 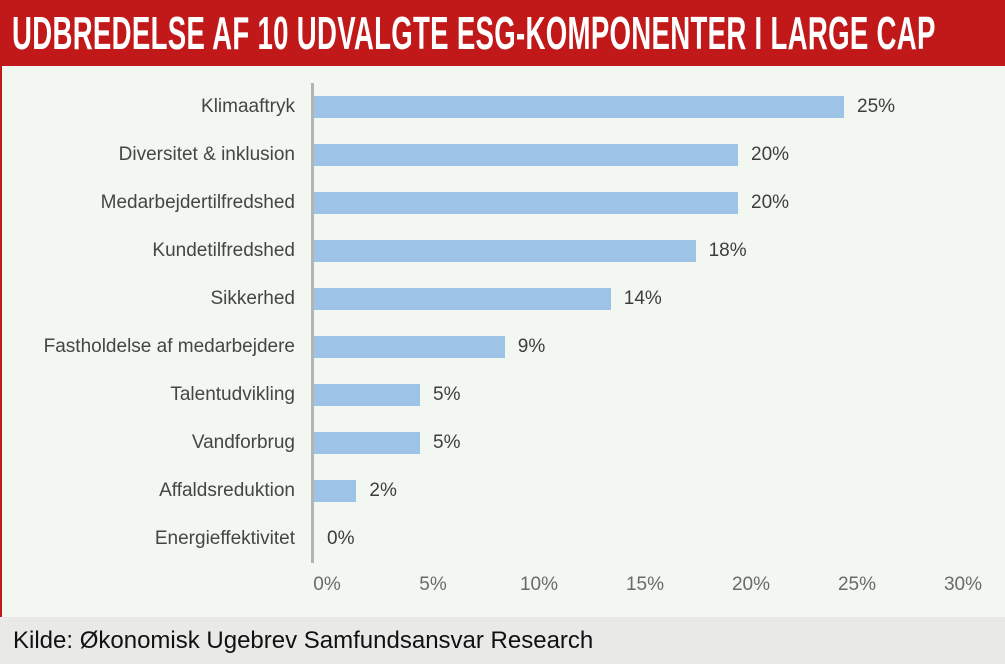 I want to click on value-label: 25%, so click(x=876, y=106).